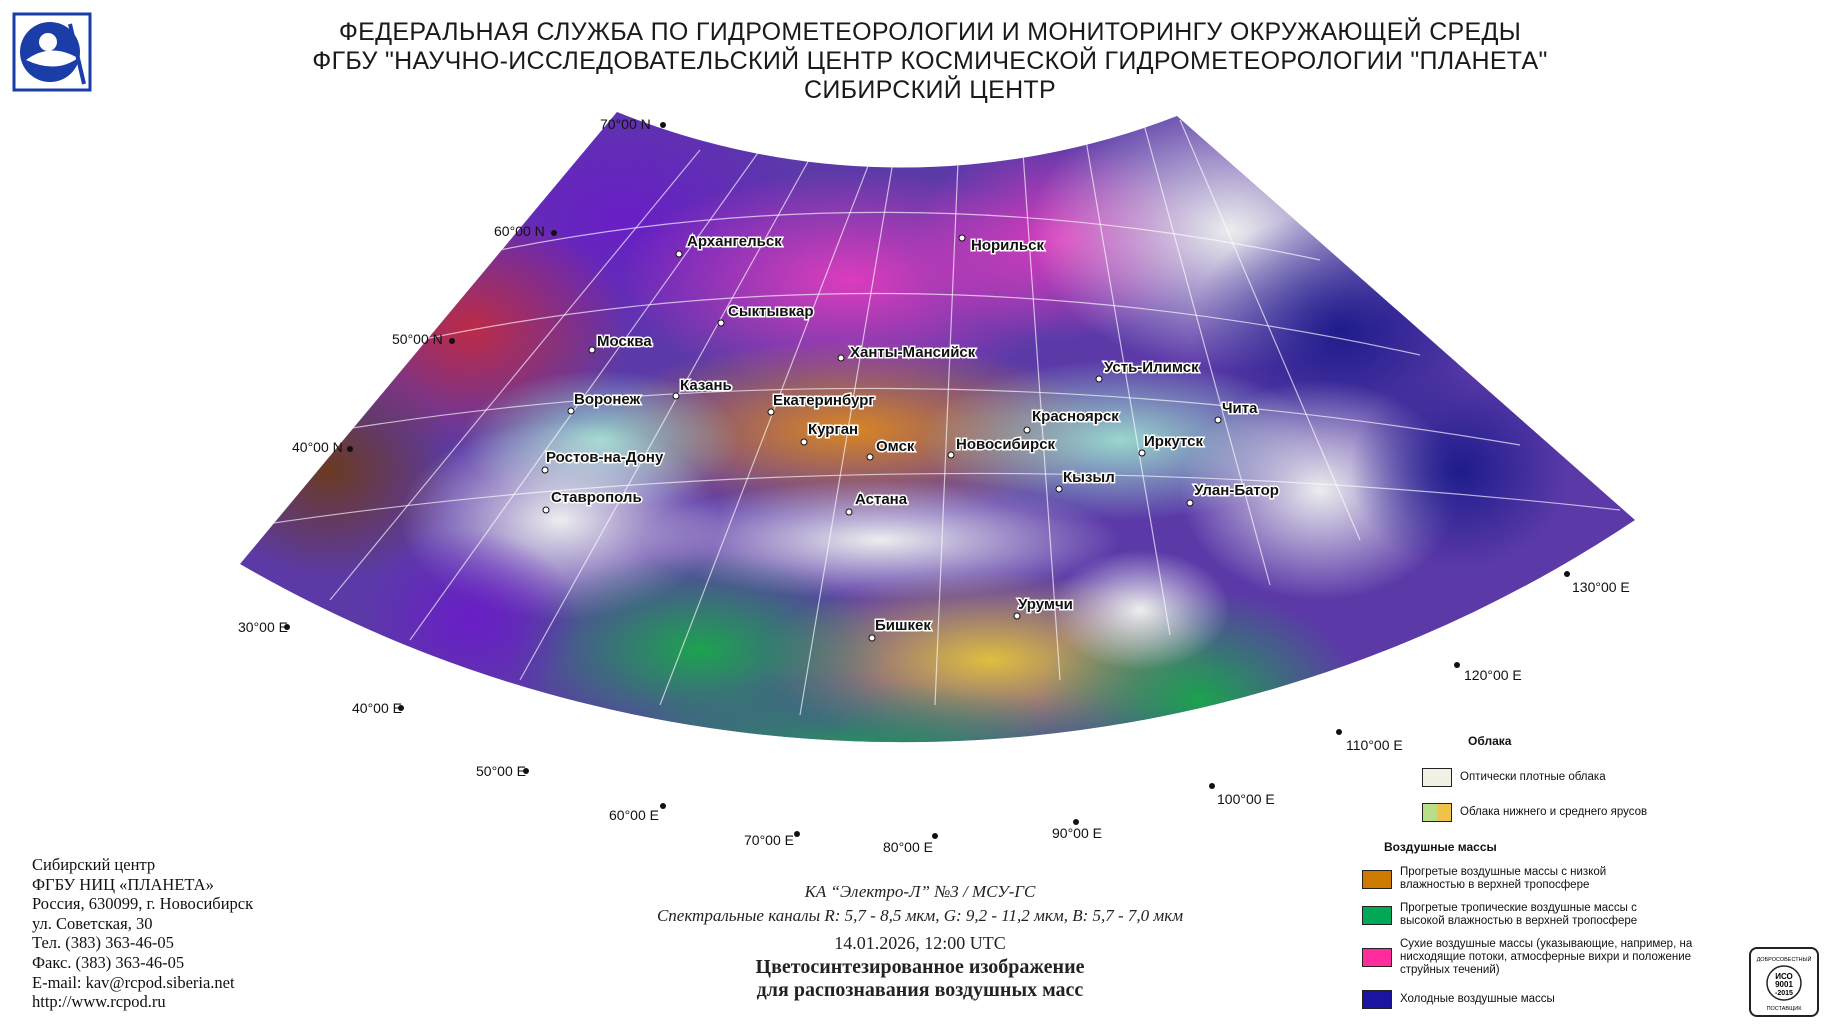 Image resolution: width=1840 pixels, height=1035 pixels. I want to click on legend-item-dense-clouds: Оптически плотные облака, so click(1514, 777).